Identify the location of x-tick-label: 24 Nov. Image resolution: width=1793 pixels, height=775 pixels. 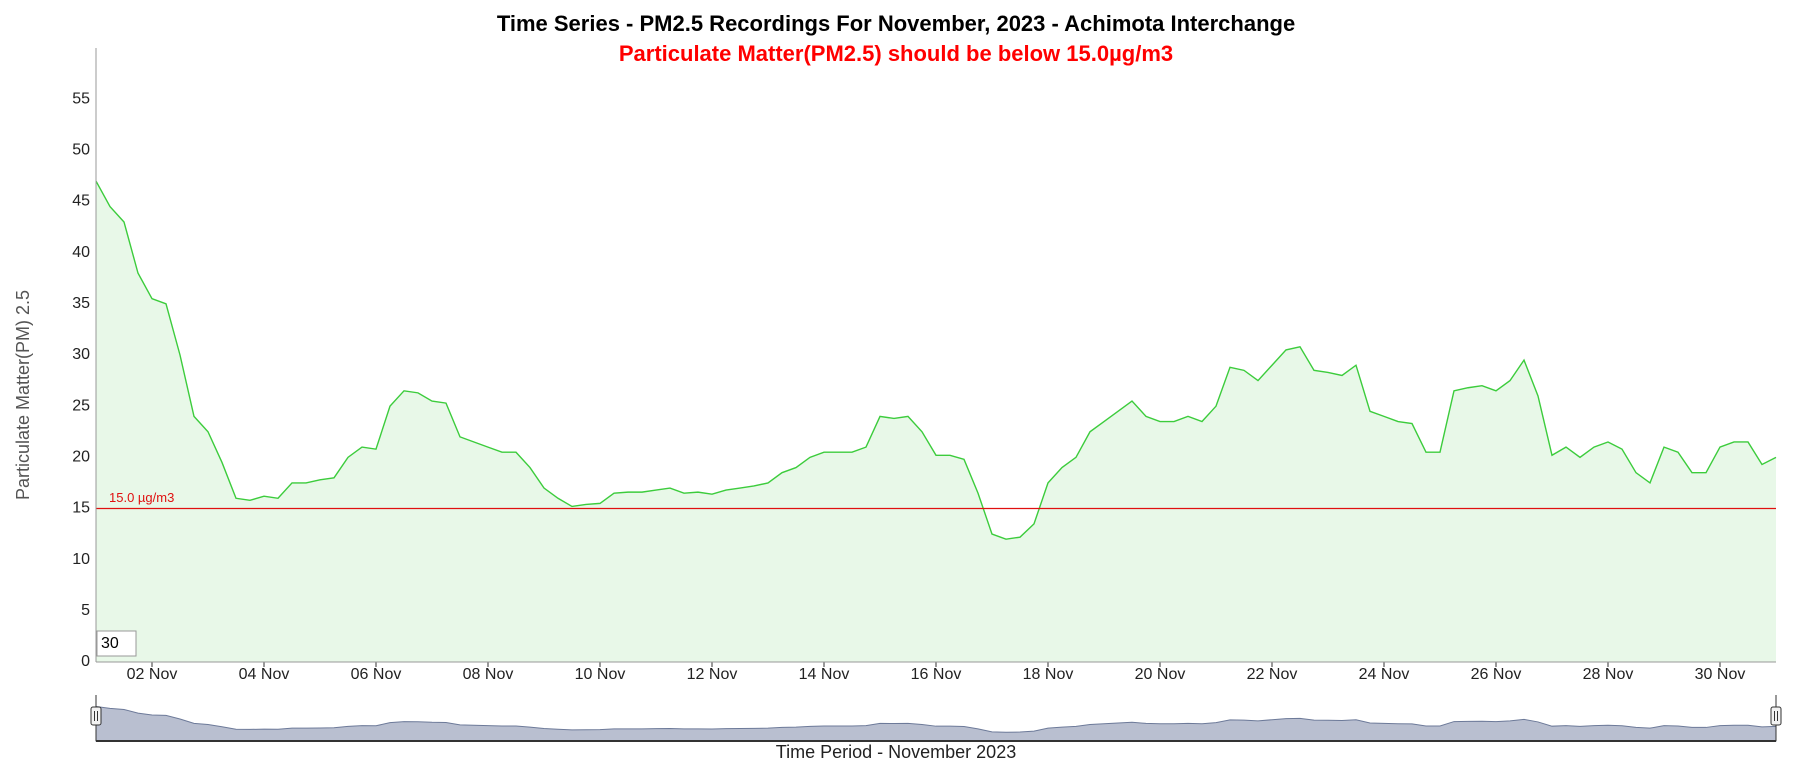
(1384, 674).